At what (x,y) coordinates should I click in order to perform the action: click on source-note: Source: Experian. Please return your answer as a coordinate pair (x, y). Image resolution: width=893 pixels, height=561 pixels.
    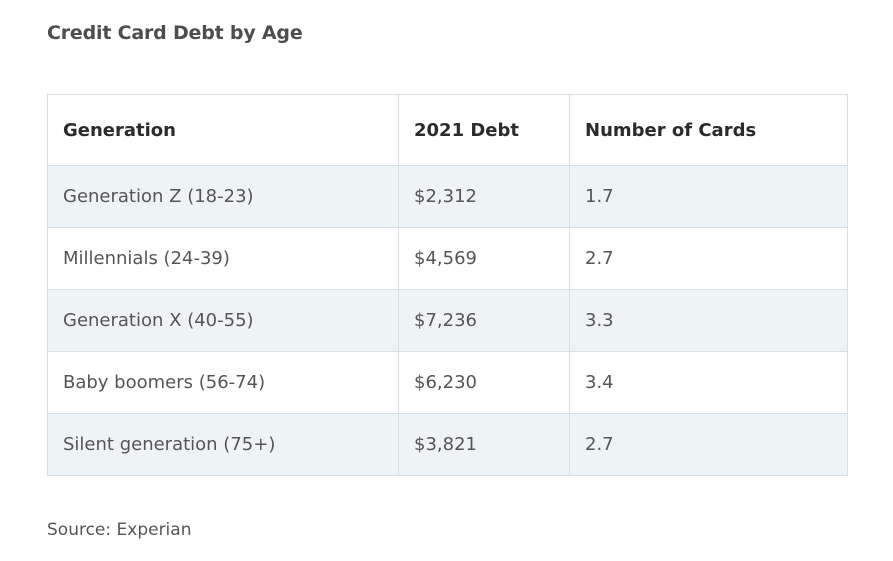
    Looking at the image, I should click on (119, 530).